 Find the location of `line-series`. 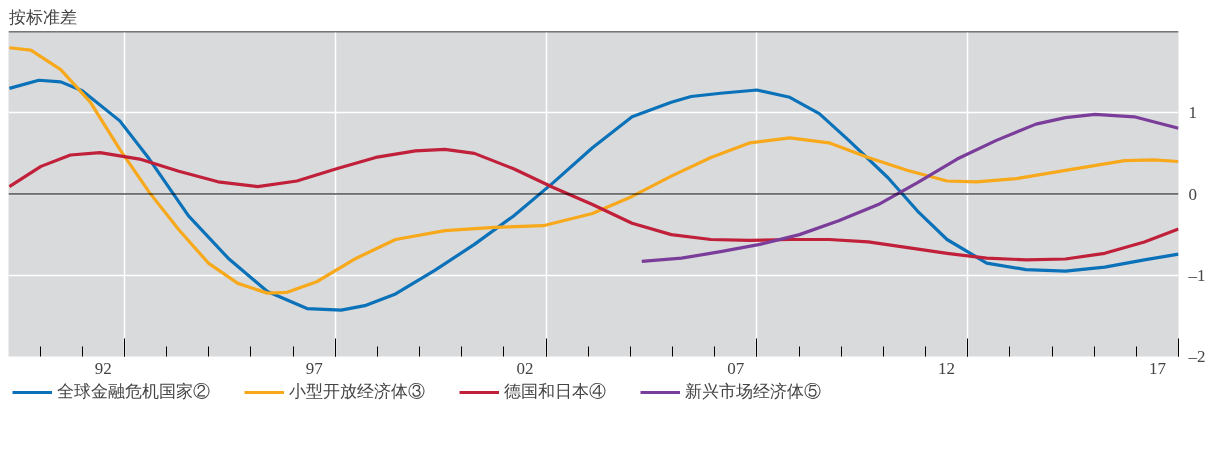

line-series is located at coordinates (909, 188).